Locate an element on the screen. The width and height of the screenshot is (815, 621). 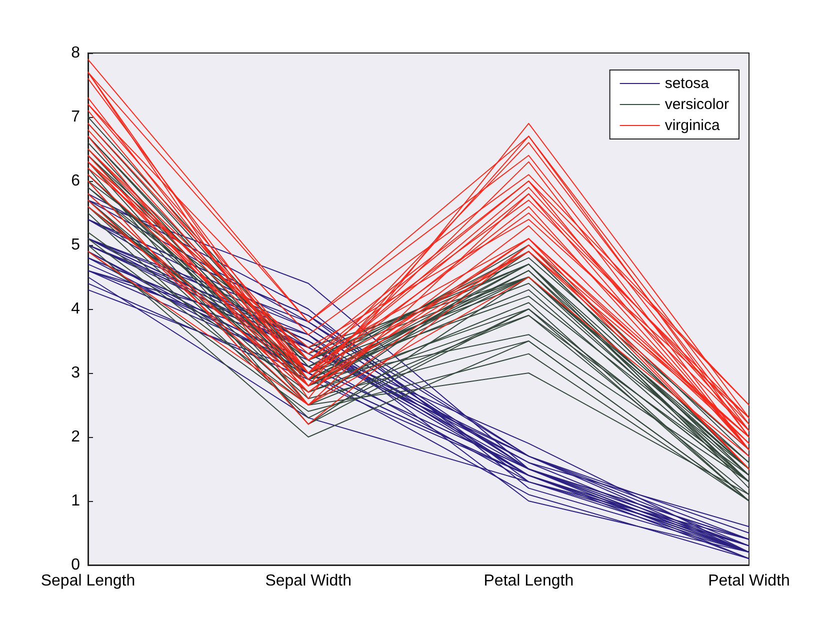
y-tick-label: 8 is located at coordinates (75, 53).